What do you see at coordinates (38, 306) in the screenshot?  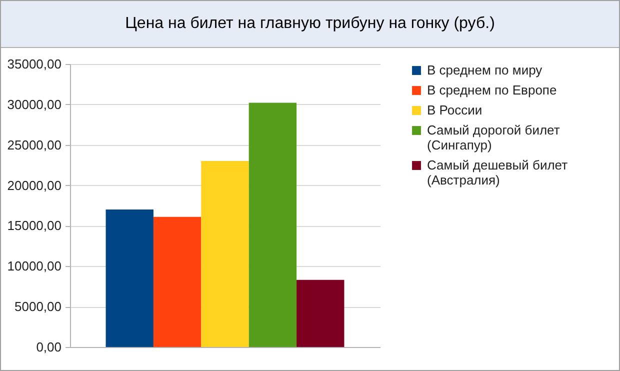 I see `y-tick-label: 5000,00` at bounding box center [38, 306].